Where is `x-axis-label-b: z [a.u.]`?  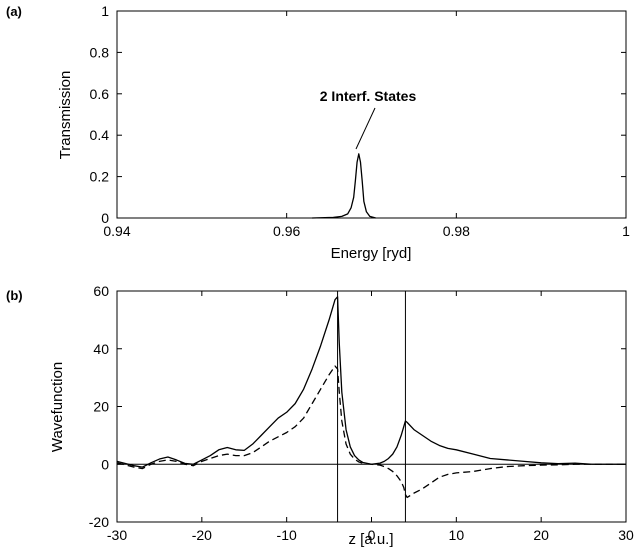 x-axis-label-b: z [a.u.] is located at coordinates (370, 539).